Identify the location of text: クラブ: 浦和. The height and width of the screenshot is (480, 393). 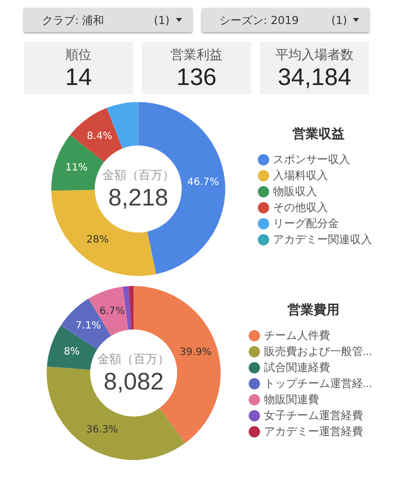
(73, 20).